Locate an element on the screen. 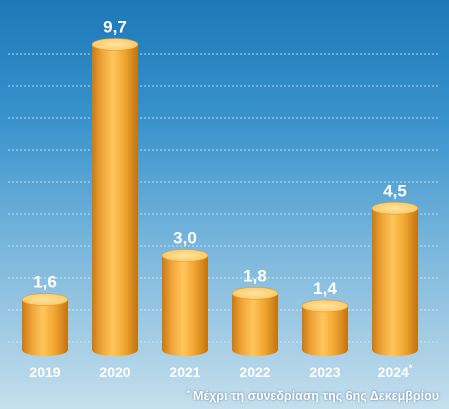  data-label: 9,7 is located at coordinates (115, 26).